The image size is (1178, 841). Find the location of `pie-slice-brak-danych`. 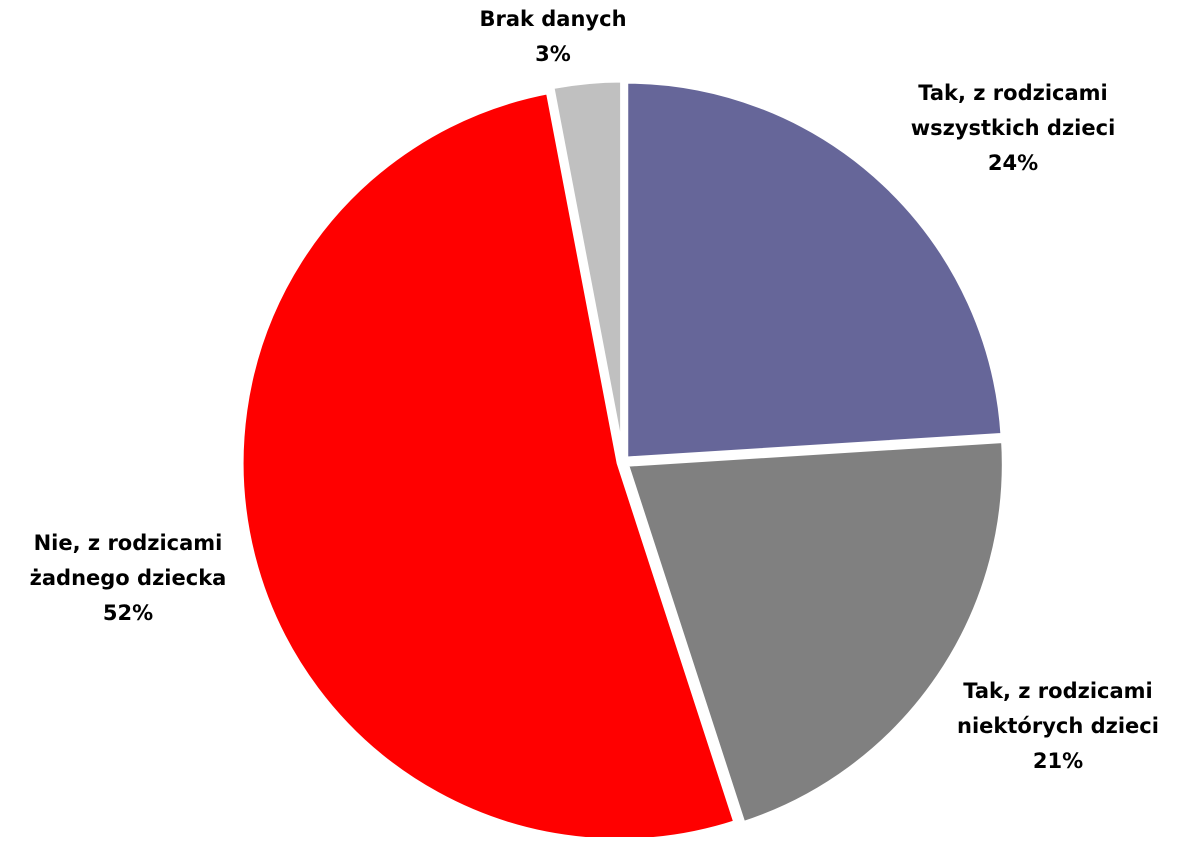

pie-slice-brak-danych is located at coordinates (587, 269).